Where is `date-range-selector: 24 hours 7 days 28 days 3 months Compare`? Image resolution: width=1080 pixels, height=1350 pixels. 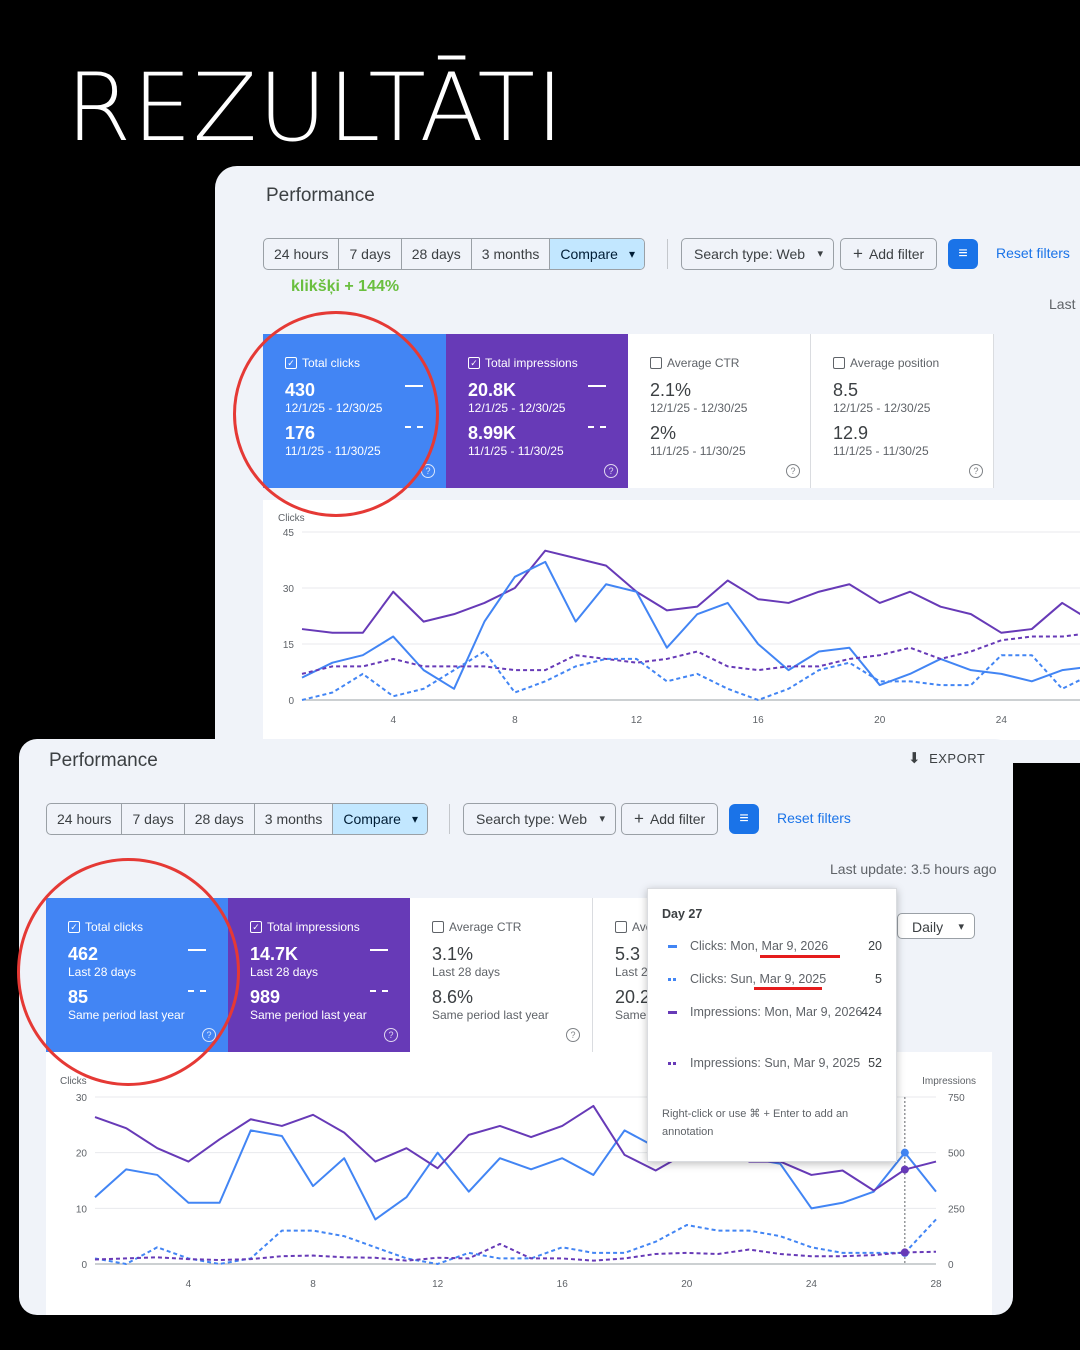
date-range-selector: 24 hours 7 days 28 days 3 months Compare is located at coordinates (454, 254).